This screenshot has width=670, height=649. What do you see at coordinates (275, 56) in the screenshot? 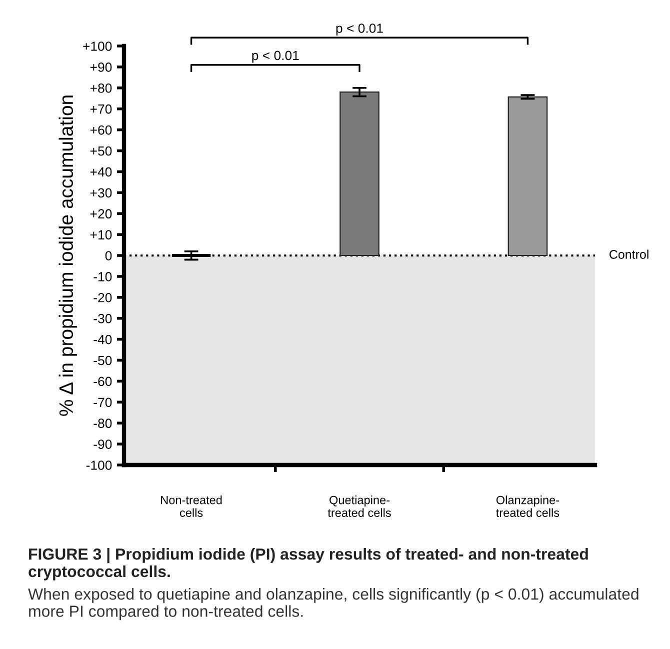
I see `annotation: p < 0.01` at bounding box center [275, 56].